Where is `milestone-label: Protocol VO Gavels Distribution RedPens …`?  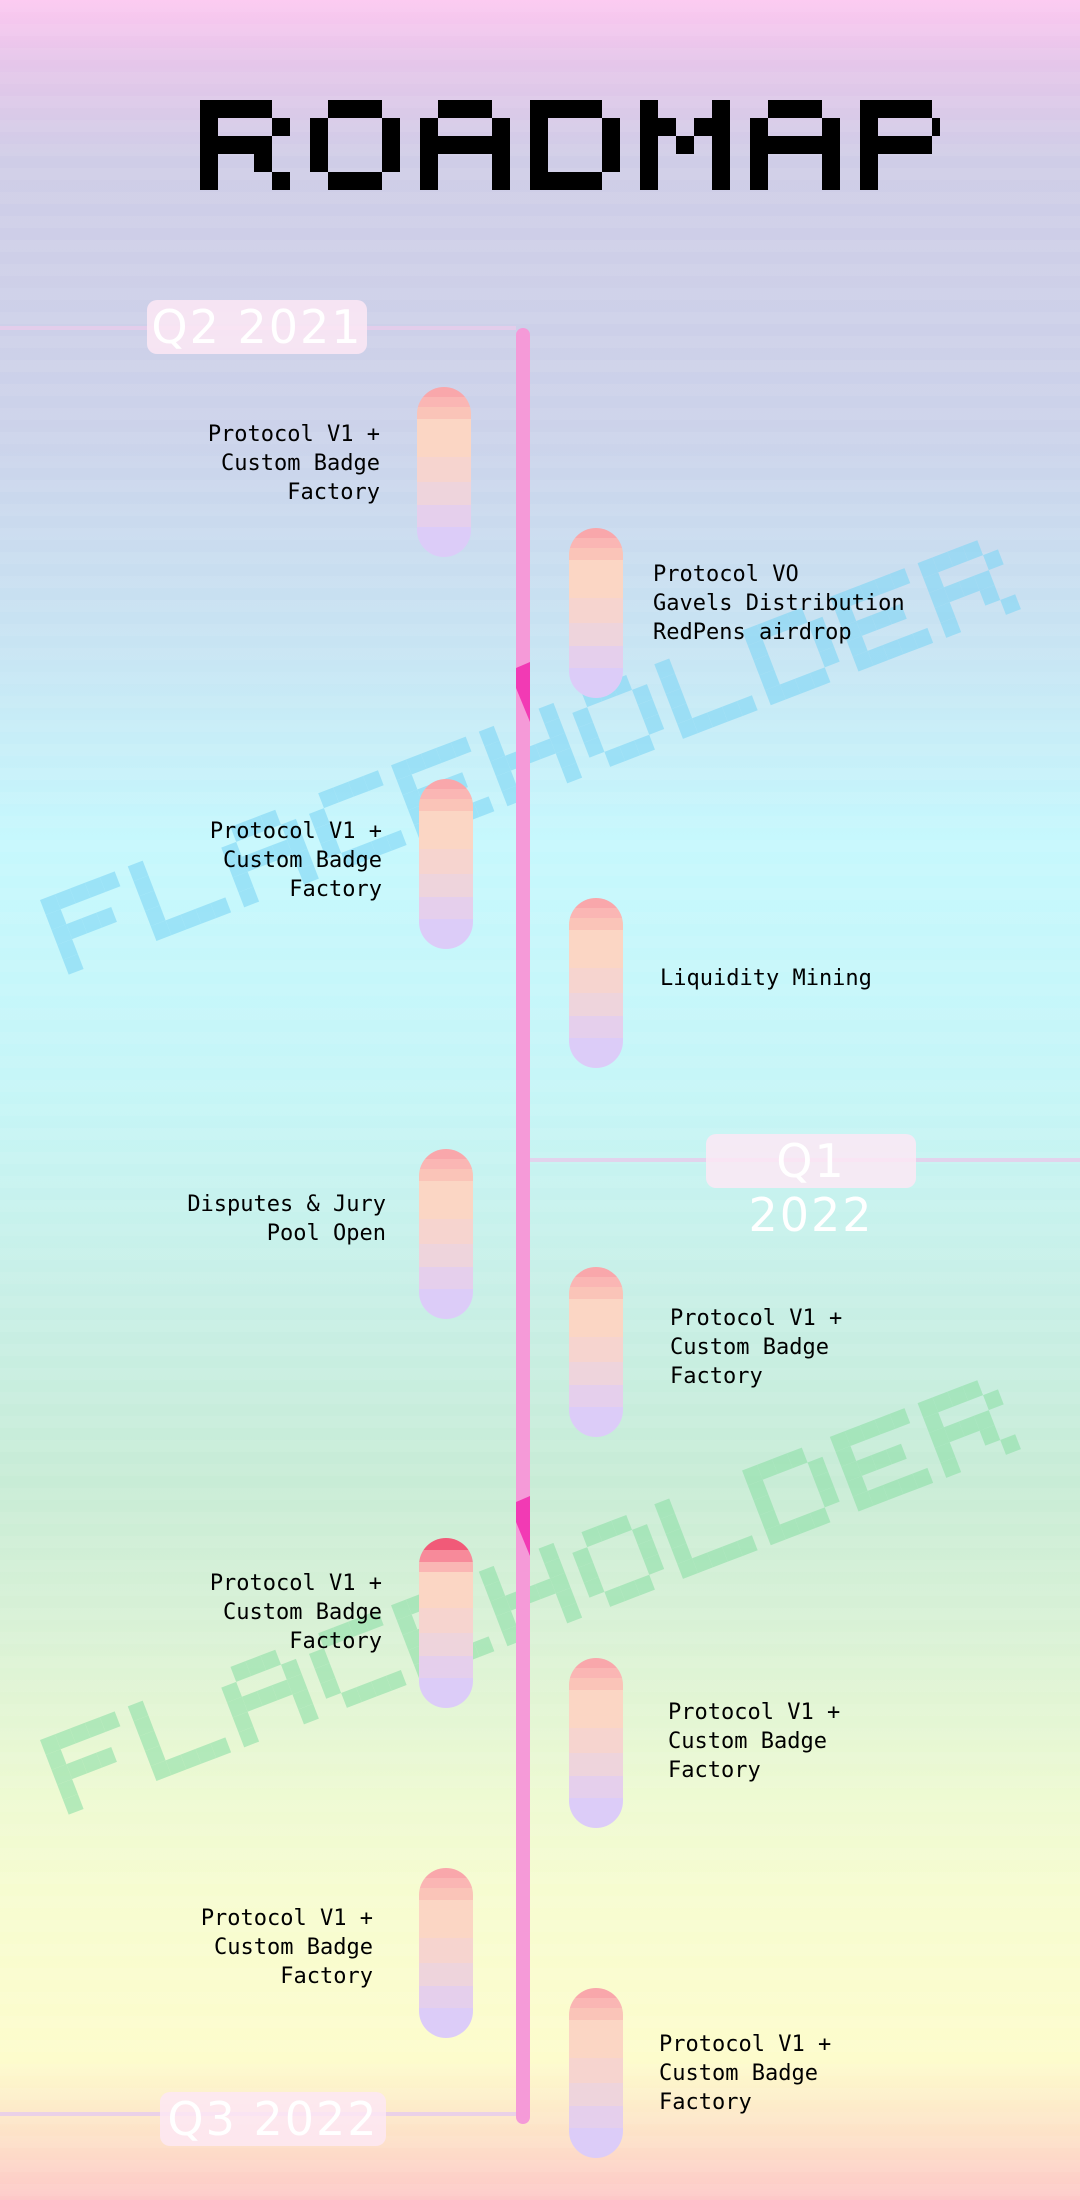 milestone-label: Protocol VO Gavels Distribution RedPens … is located at coordinates (779, 603).